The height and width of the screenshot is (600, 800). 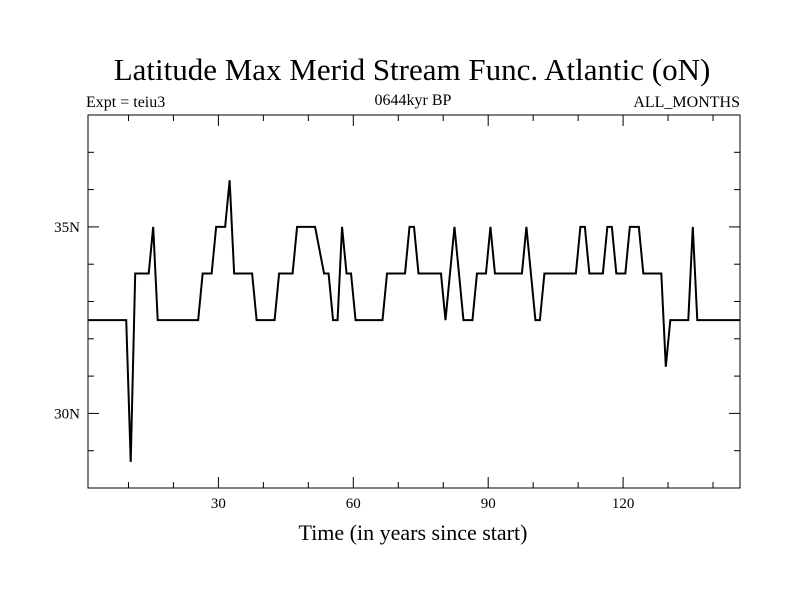 I want to click on x-tick-label: 60, so click(x=353, y=504).